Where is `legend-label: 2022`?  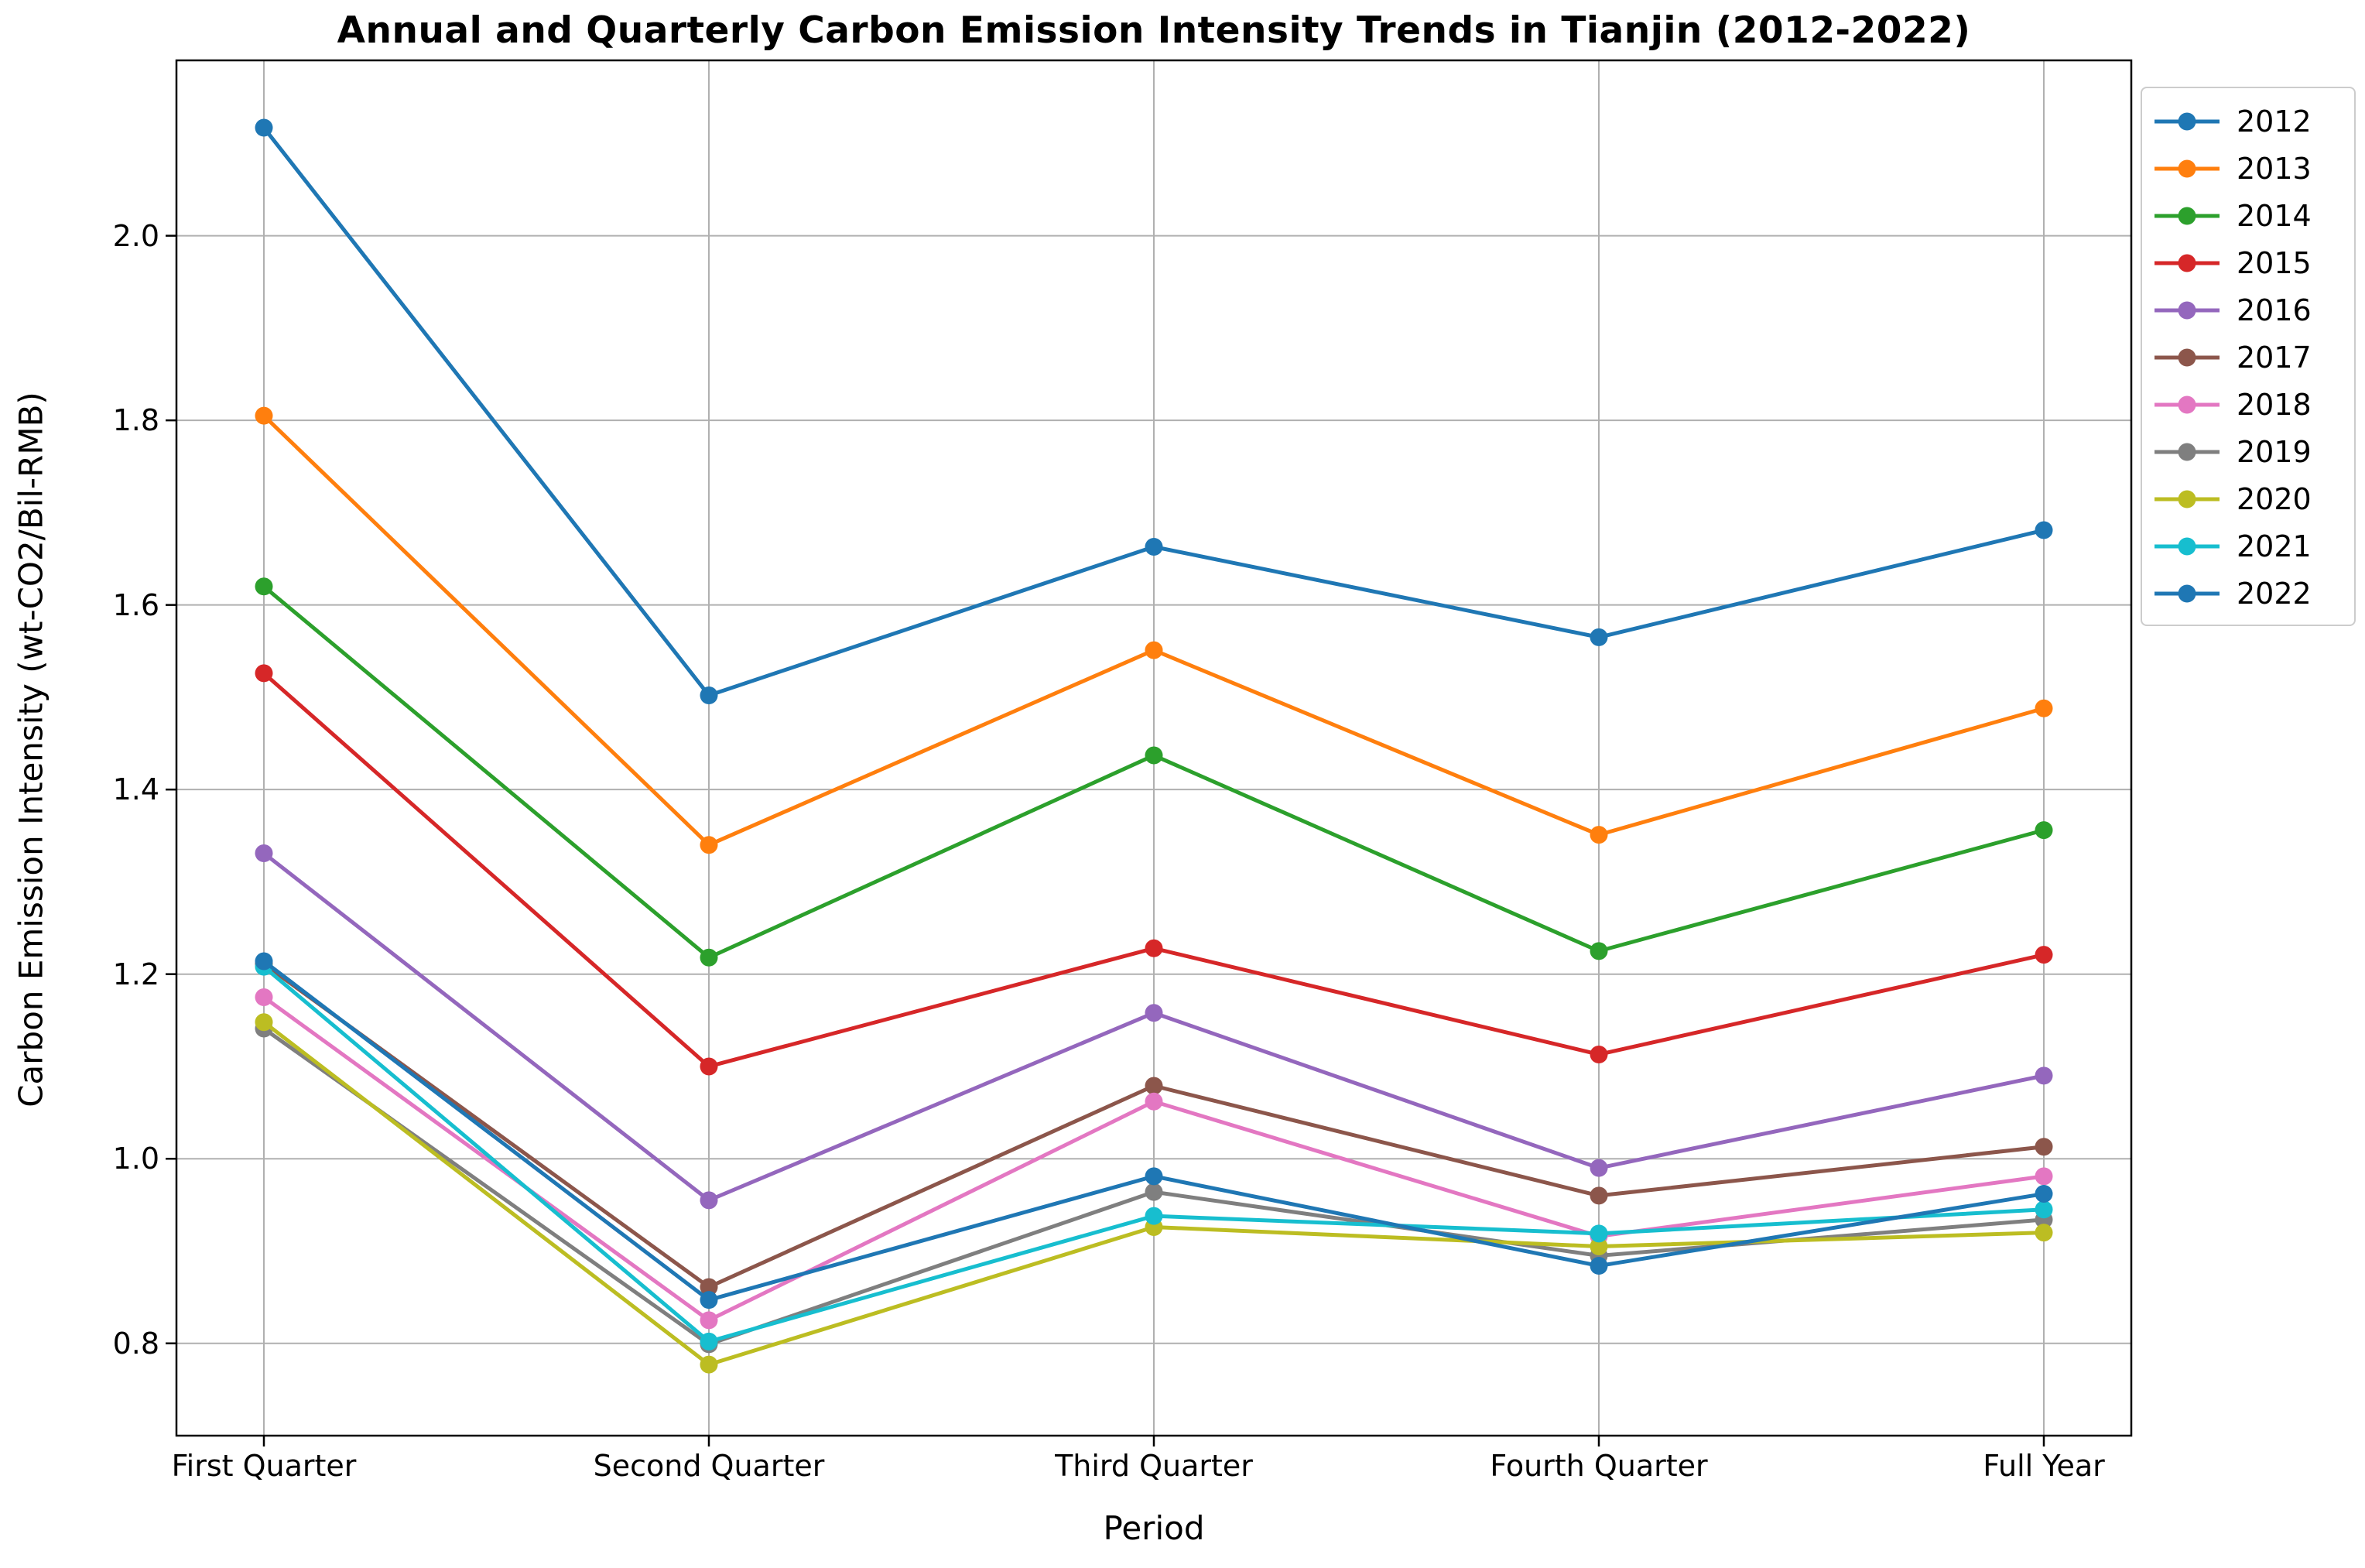 legend-label: 2022 is located at coordinates (2274, 593).